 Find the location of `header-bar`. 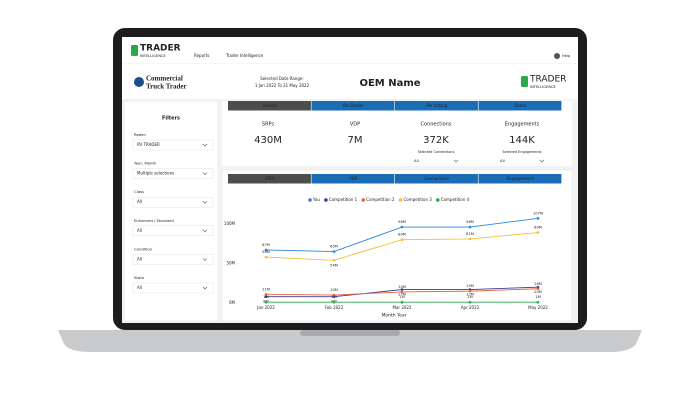

header-bar is located at coordinates (350, 81).